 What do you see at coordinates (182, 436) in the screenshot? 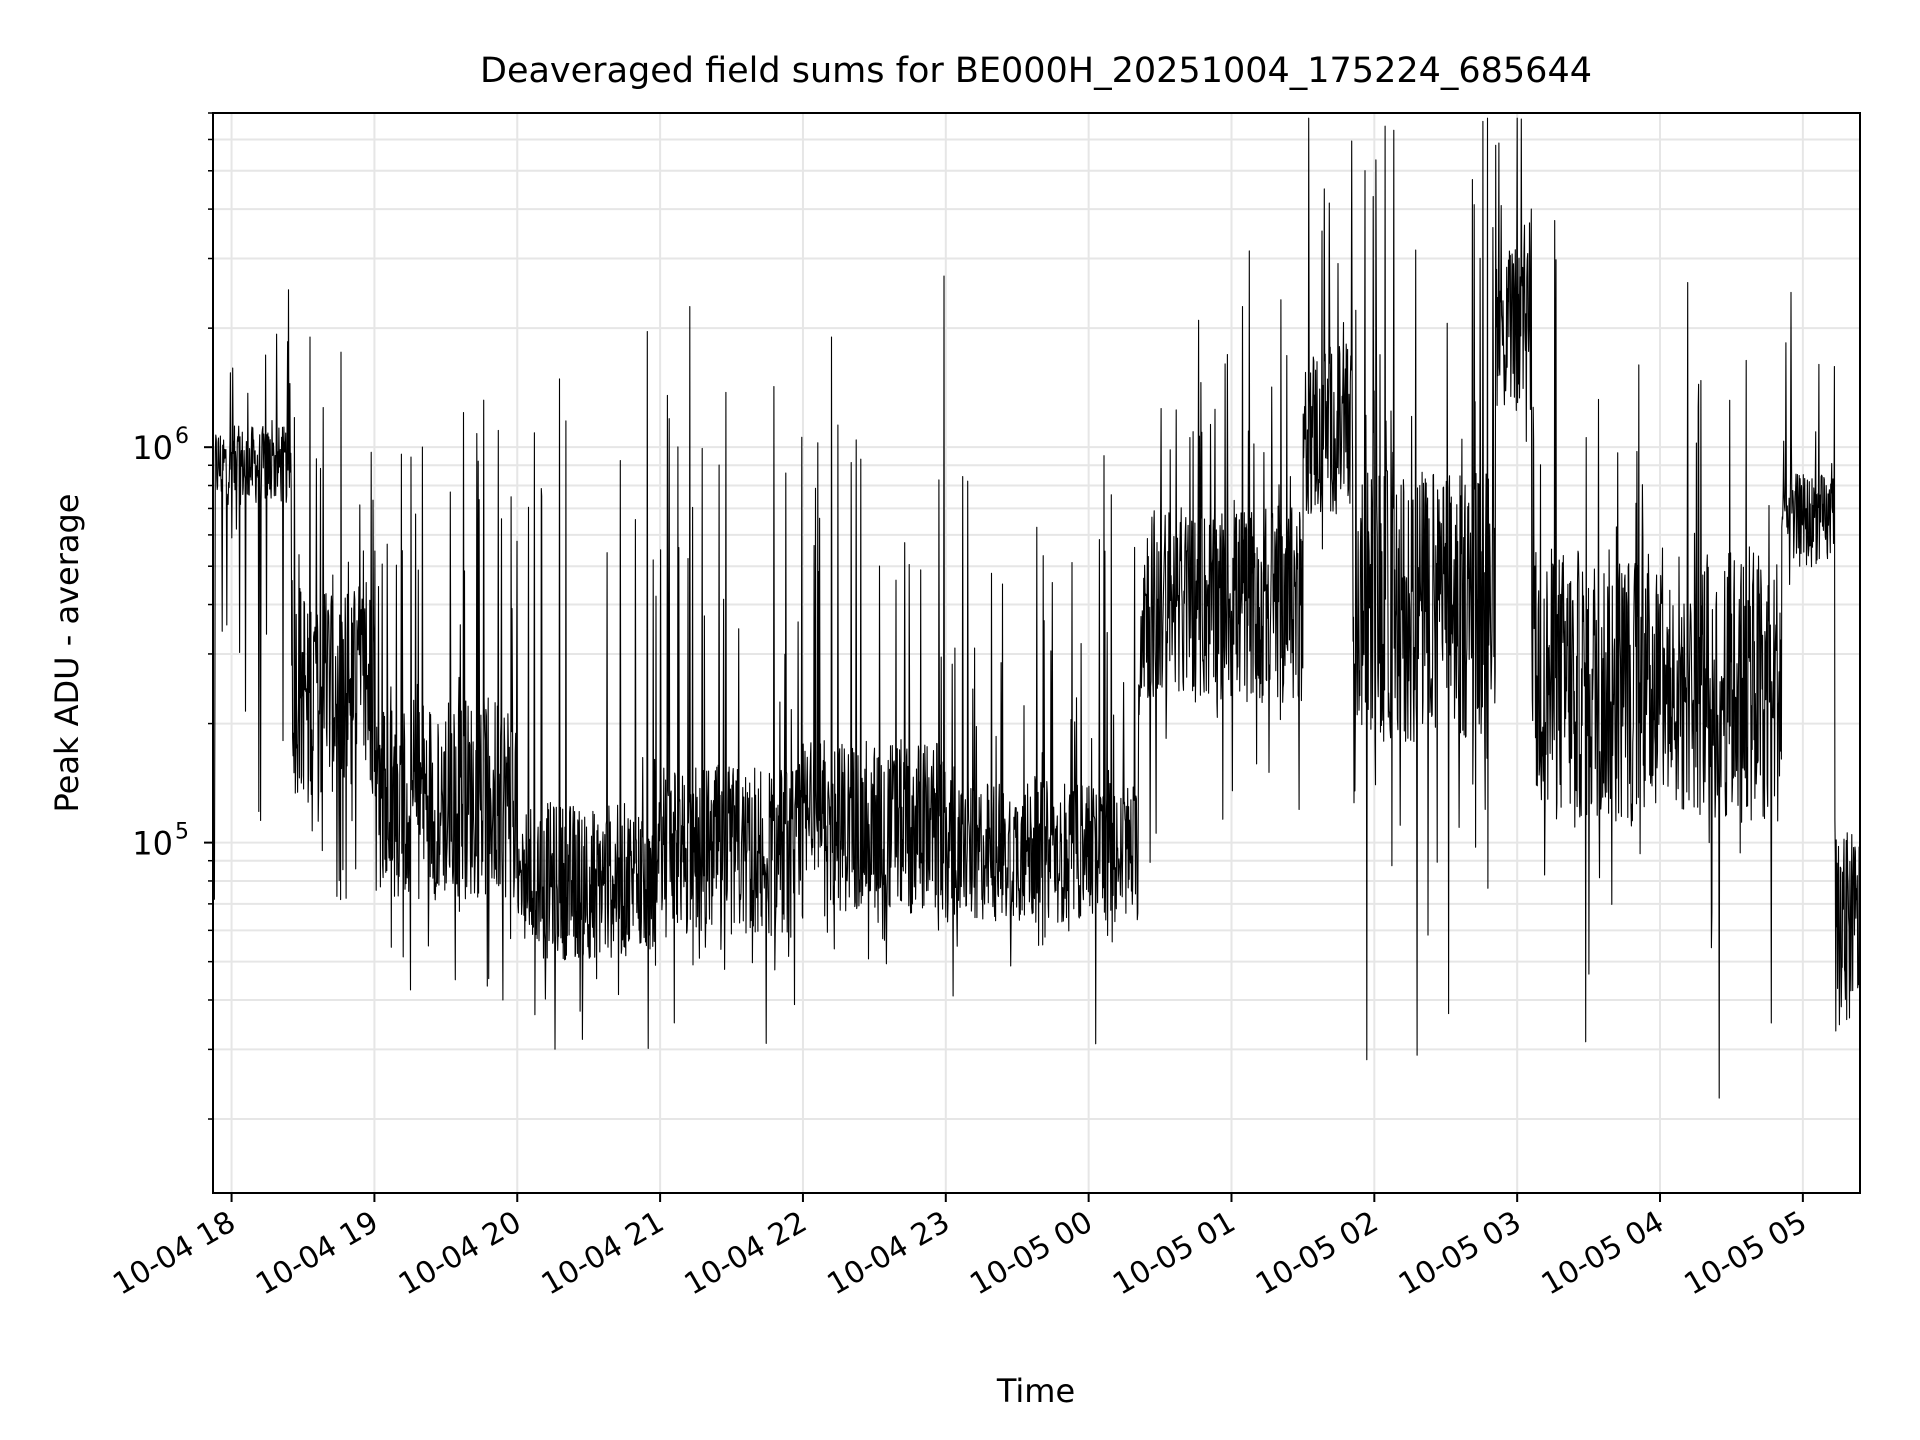
I see `y-tick-label-exponent: 6` at bounding box center [182, 436].